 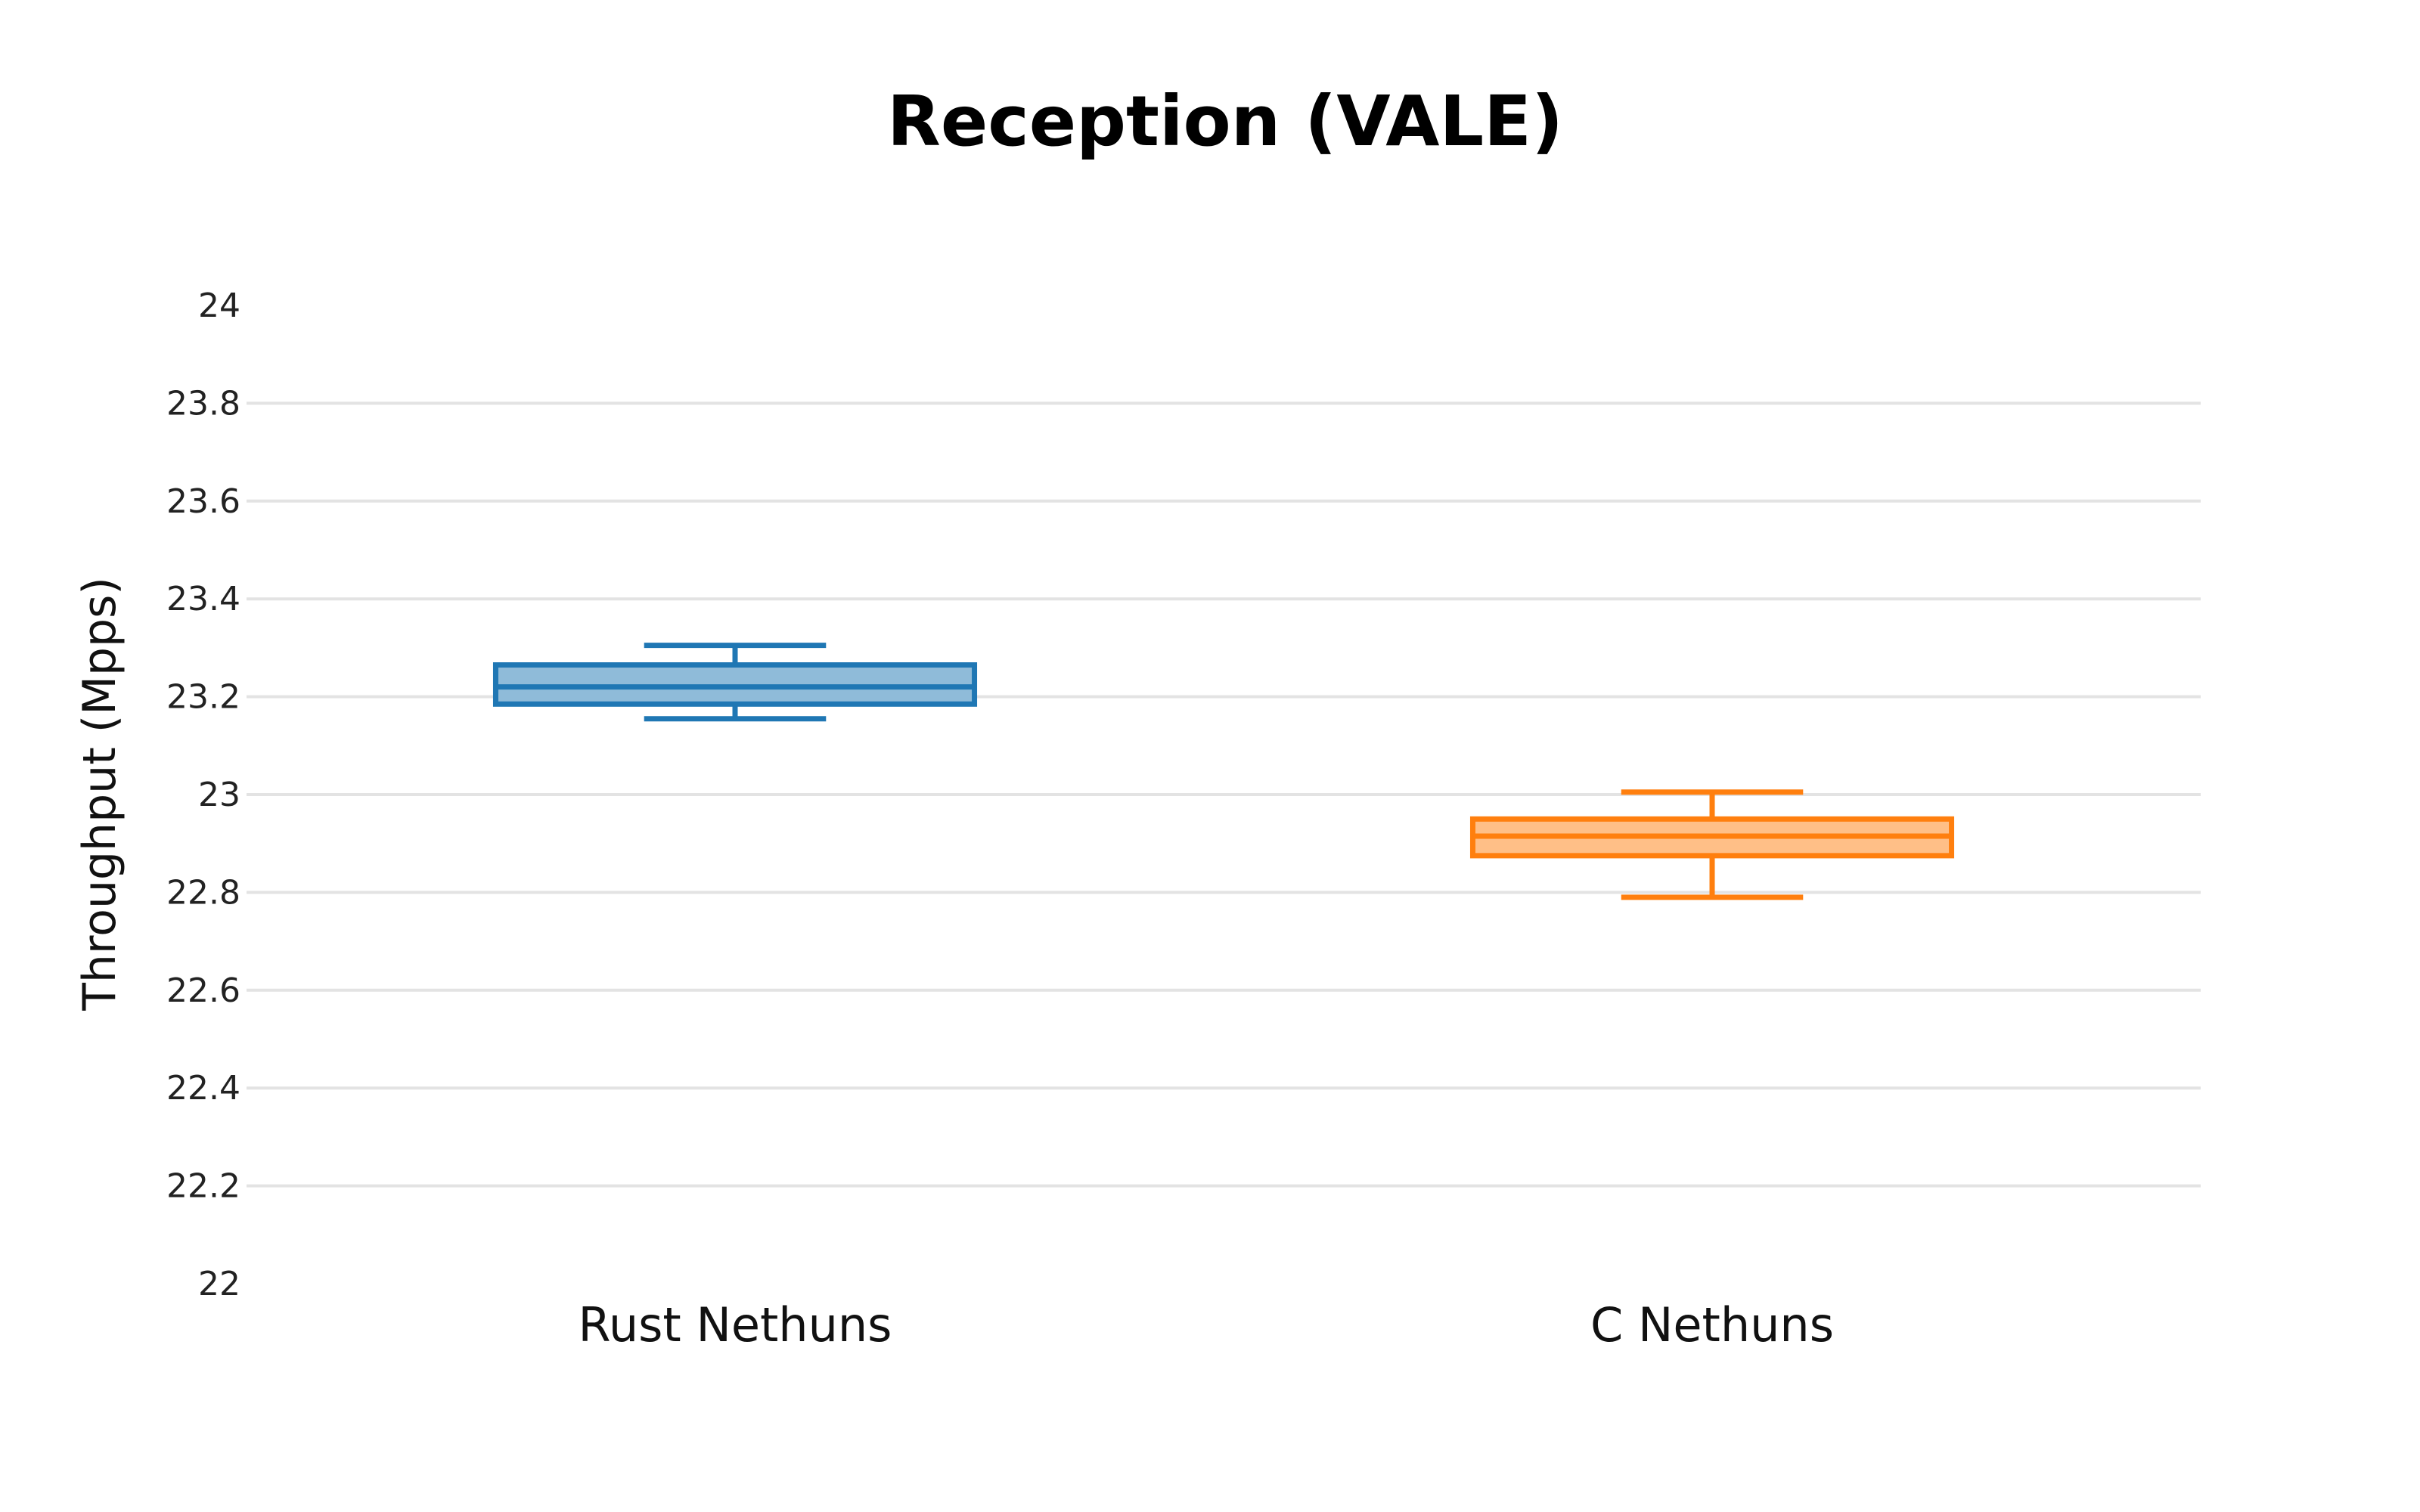 I want to click on y-tick-label: 23, so click(x=219, y=795).